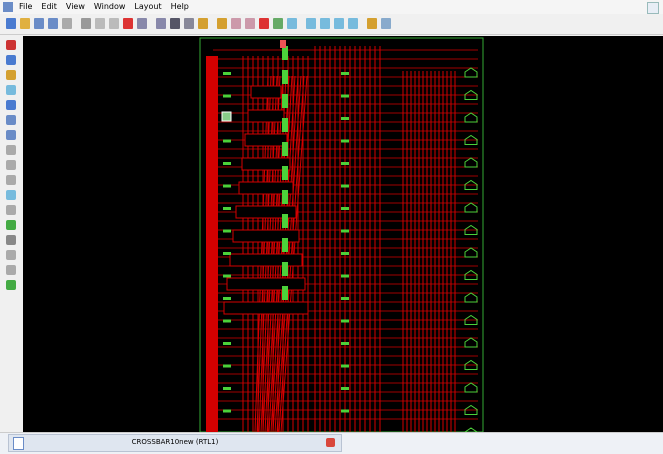  I want to click on window-button, so click(653, 8).